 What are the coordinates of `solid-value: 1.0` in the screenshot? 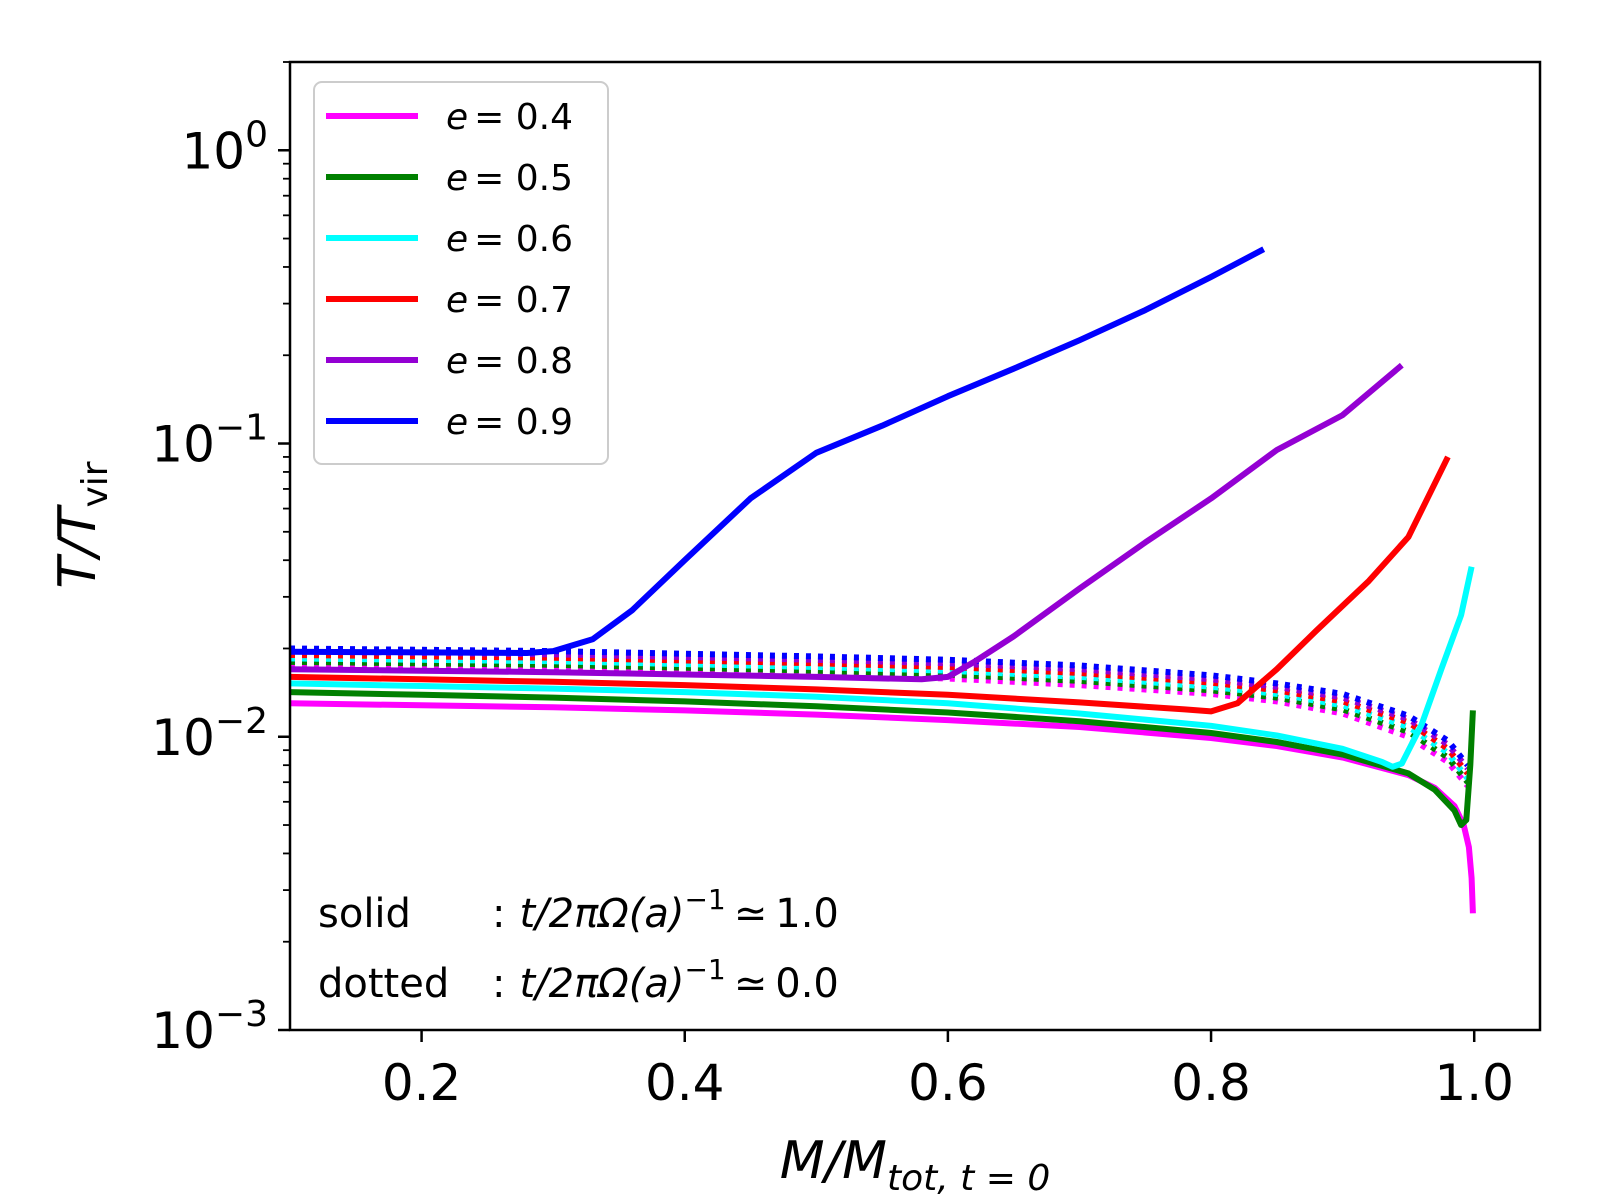 It's located at (807, 914).